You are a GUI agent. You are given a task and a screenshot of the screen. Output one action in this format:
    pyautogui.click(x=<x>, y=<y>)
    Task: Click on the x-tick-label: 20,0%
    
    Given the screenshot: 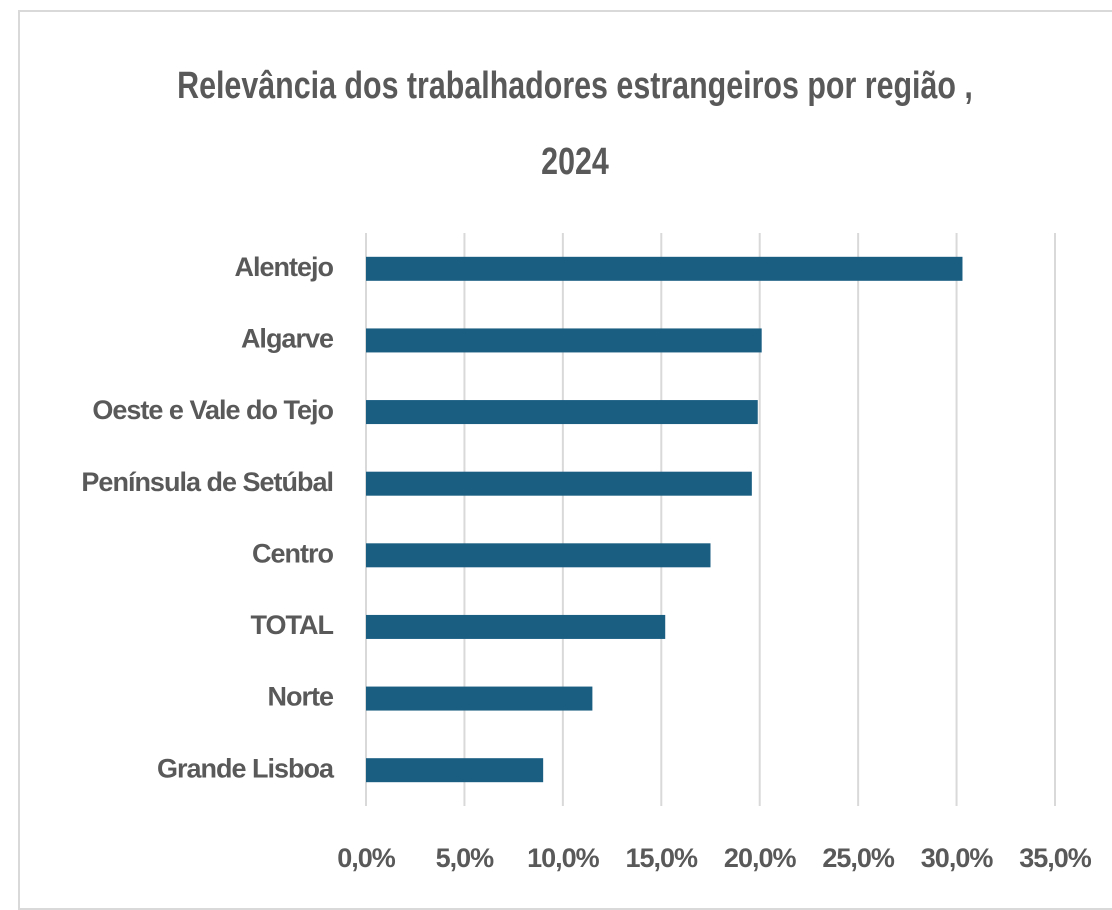 What is the action you would take?
    pyautogui.click(x=760, y=858)
    